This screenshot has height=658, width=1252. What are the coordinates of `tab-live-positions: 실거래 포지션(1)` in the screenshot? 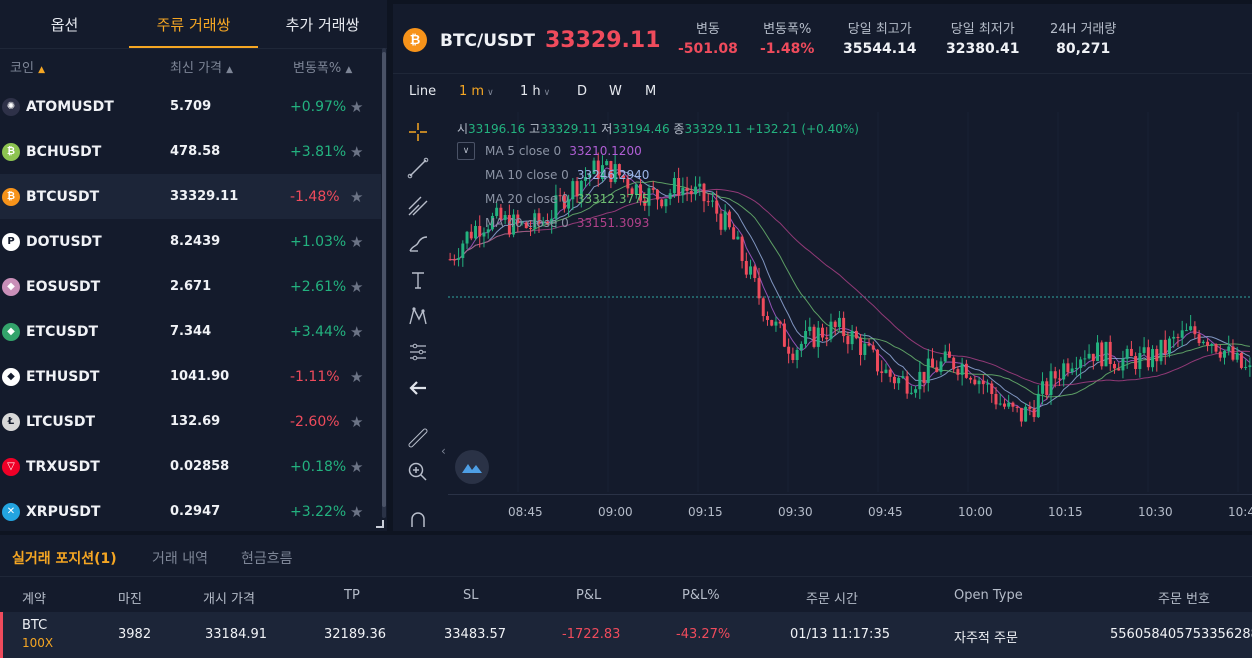 It's located at (64, 559).